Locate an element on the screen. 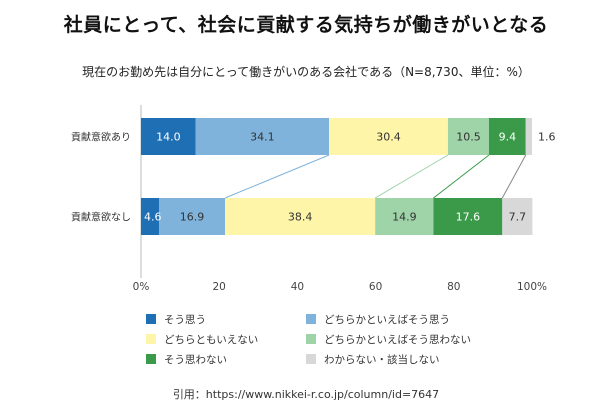 Image resolution: width=612 pixels, height=410 pixels. data-label-2-1: 4.6 is located at coordinates (153, 217).